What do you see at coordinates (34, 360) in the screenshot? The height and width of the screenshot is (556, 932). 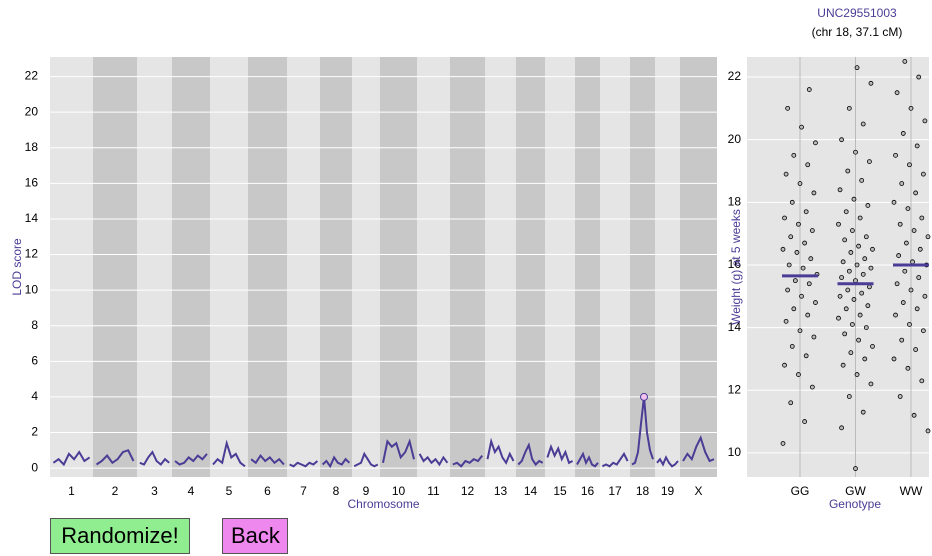 I see `y-tick-label: 6` at bounding box center [34, 360].